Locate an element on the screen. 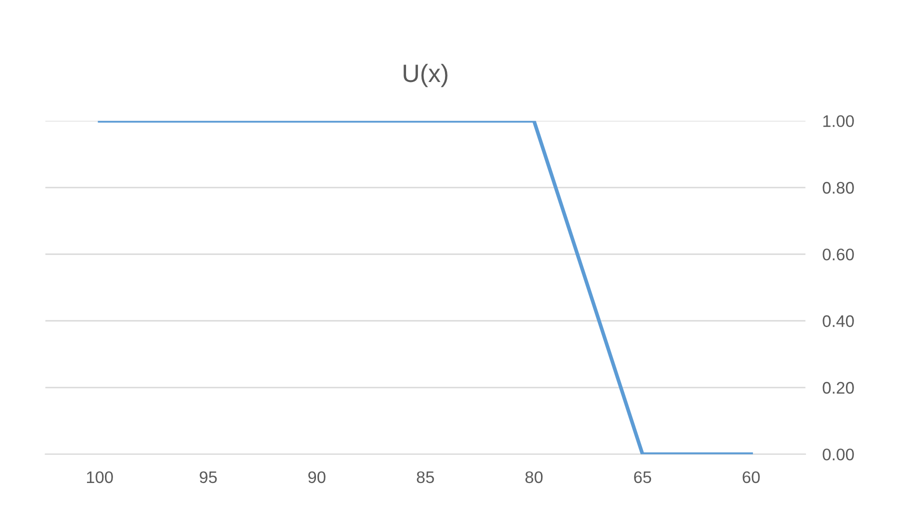 Image resolution: width=907 pixels, height=530 pixels. x-tick-label: 60 is located at coordinates (751, 477).